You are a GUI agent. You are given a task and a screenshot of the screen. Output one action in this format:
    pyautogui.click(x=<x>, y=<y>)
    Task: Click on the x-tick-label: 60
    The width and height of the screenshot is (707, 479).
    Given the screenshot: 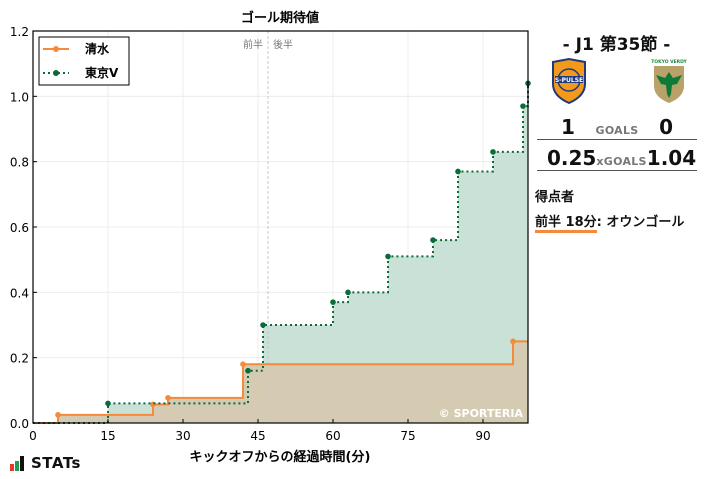 What is the action you would take?
    pyautogui.click(x=332, y=436)
    